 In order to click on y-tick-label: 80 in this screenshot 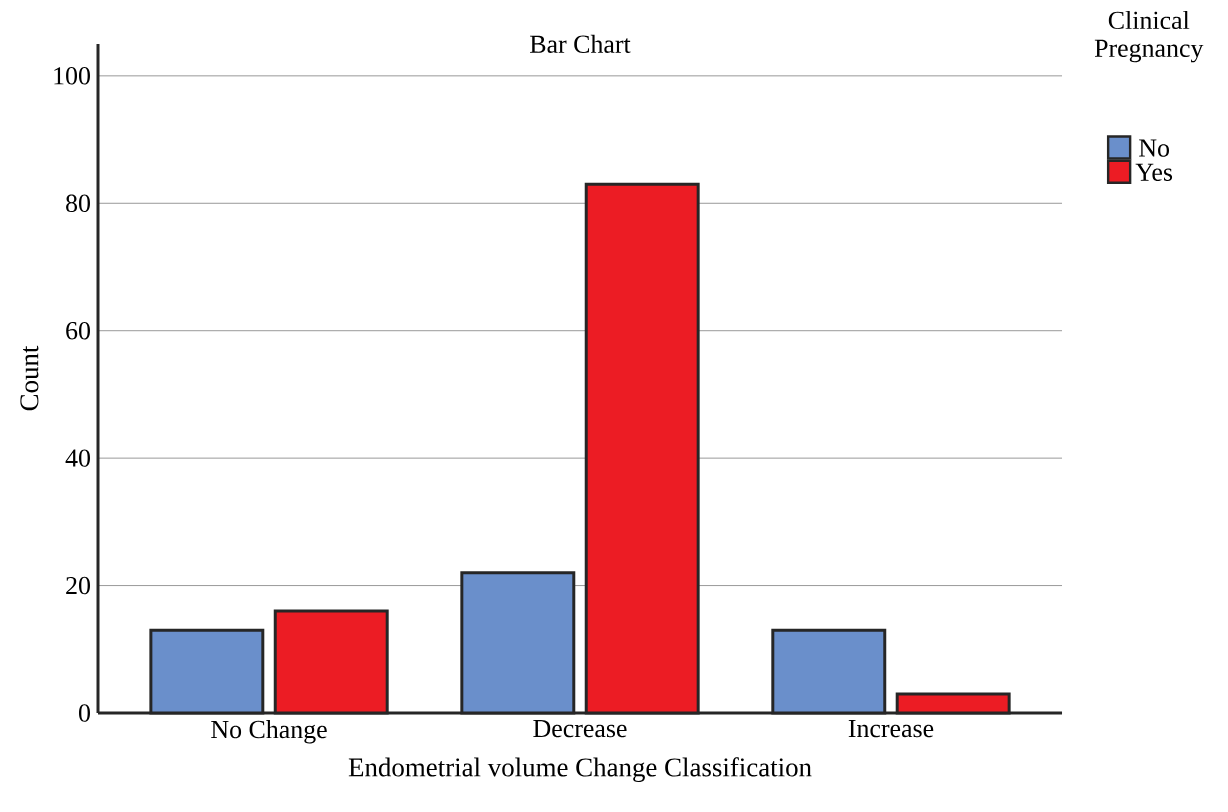, I will do `click(78, 203)`.